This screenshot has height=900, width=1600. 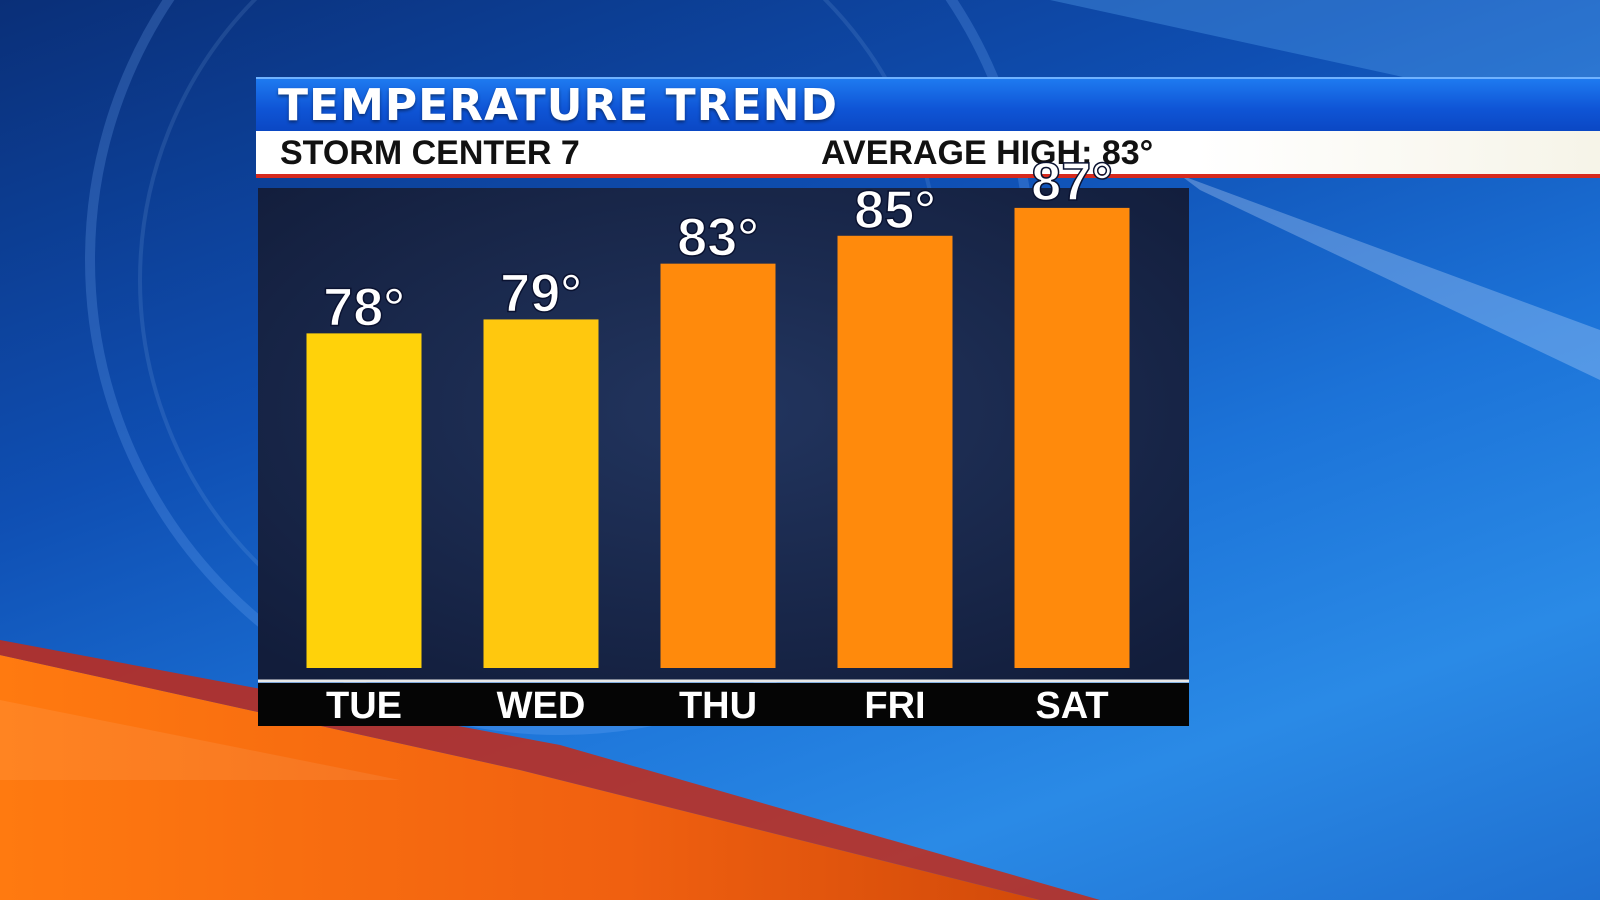 I want to click on station-name: STORM CENTER 7, so click(x=430, y=153).